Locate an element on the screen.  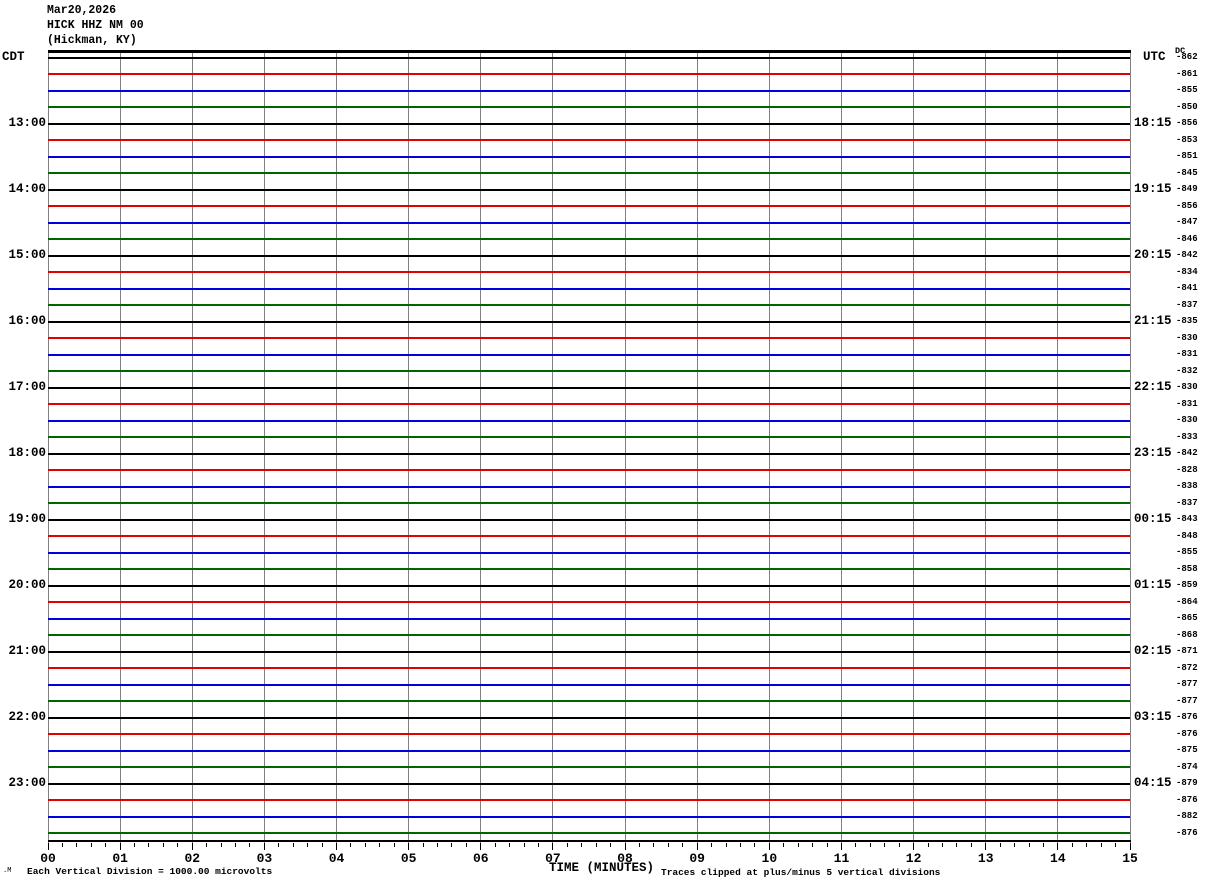
left-time-label: 18:00 is located at coordinates (27, 453).